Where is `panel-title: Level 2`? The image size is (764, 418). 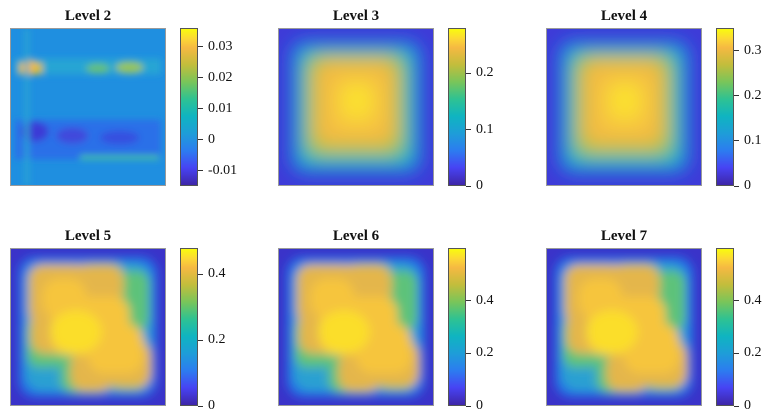 panel-title: Level 2 is located at coordinates (88, 16).